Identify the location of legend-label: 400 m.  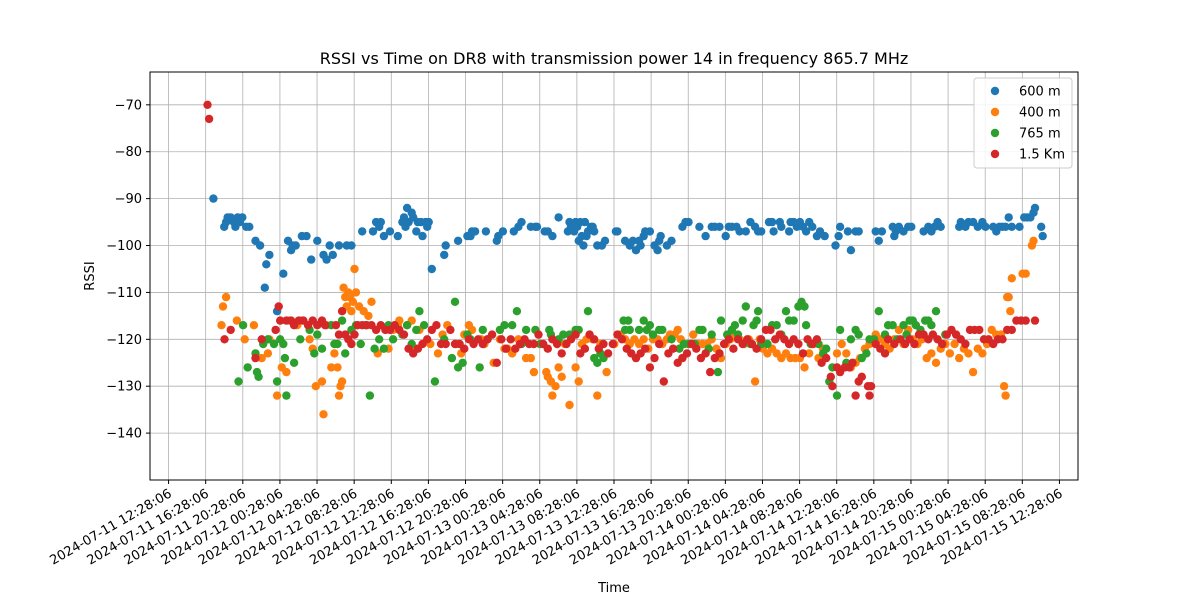
(1040, 113).